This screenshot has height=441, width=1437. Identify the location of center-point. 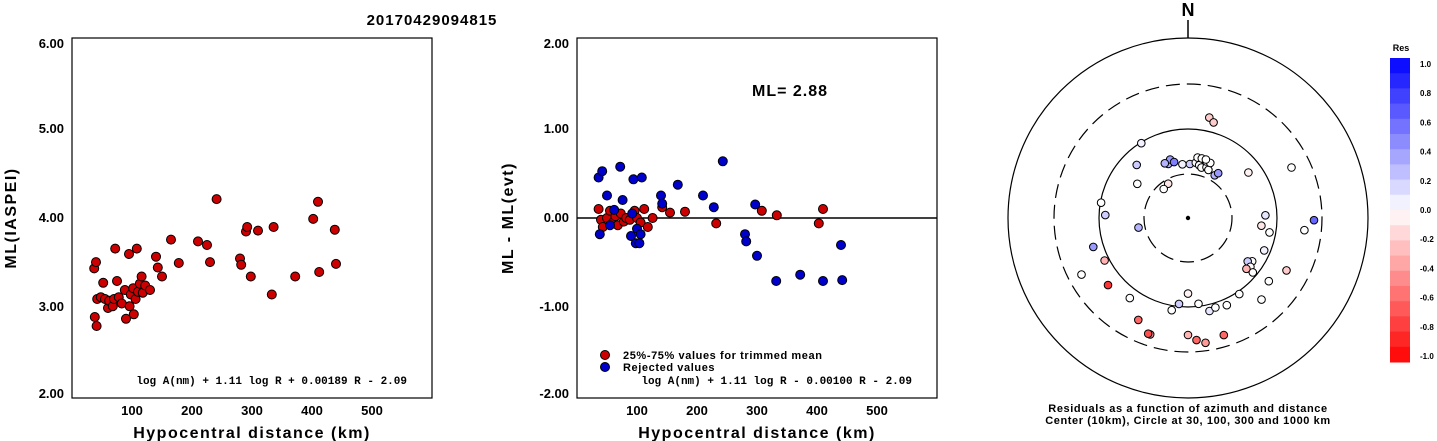
(1188, 218).